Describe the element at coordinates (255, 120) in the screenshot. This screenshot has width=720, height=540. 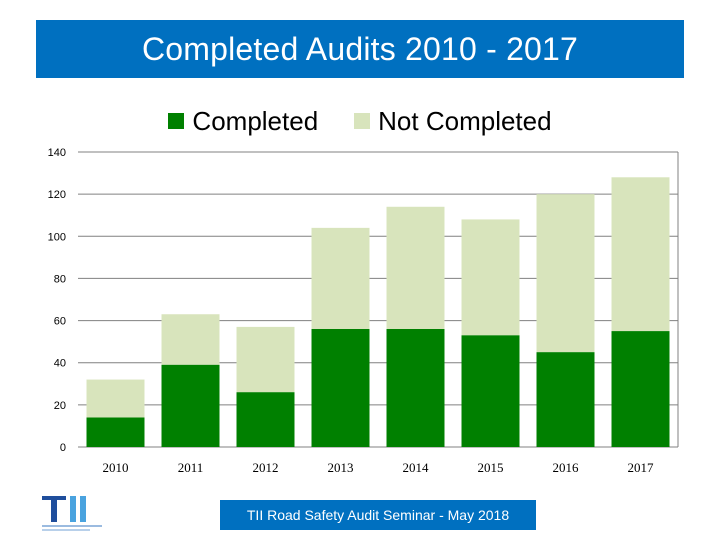
I see `legend-label-completed: Completed` at that location.